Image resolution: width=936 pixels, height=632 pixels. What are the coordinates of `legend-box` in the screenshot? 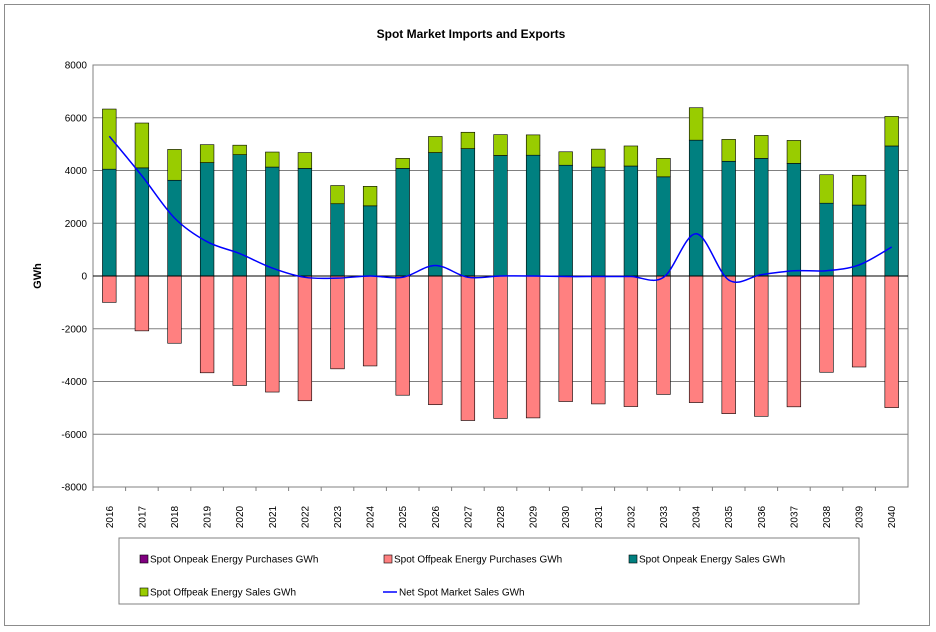 It's located at (489, 571).